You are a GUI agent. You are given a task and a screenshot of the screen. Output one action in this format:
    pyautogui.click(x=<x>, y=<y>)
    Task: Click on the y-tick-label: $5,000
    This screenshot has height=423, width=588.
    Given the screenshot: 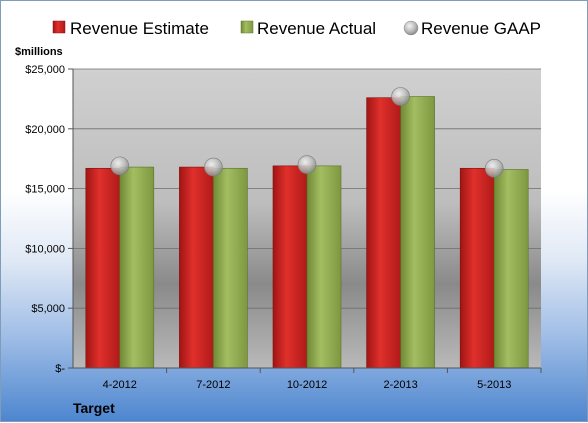 What is the action you would take?
    pyautogui.click(x=48, y=309)
    